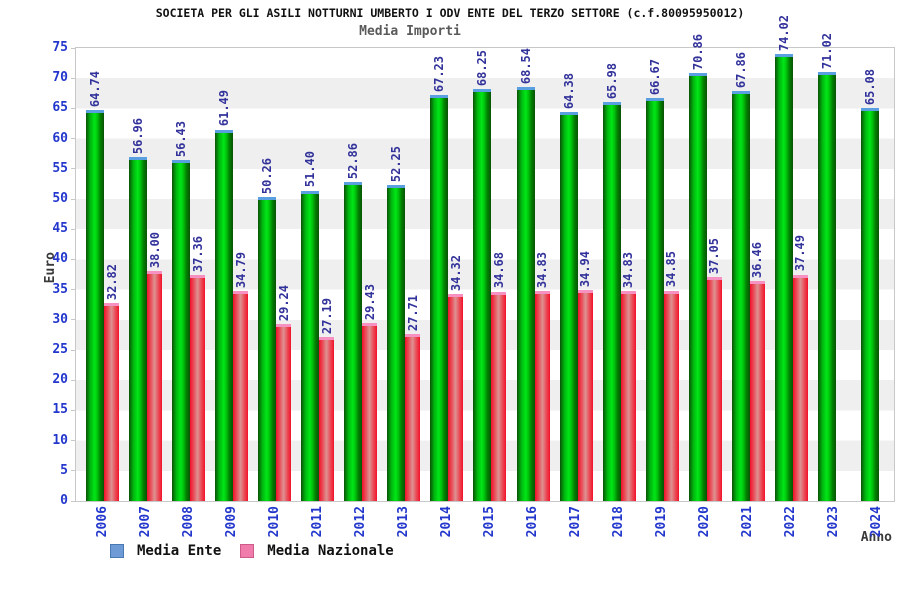 Image resolution: width=900 pixels, height=600 pixels. I want to click on y-tick-label-55: 55, so click(60, 168).